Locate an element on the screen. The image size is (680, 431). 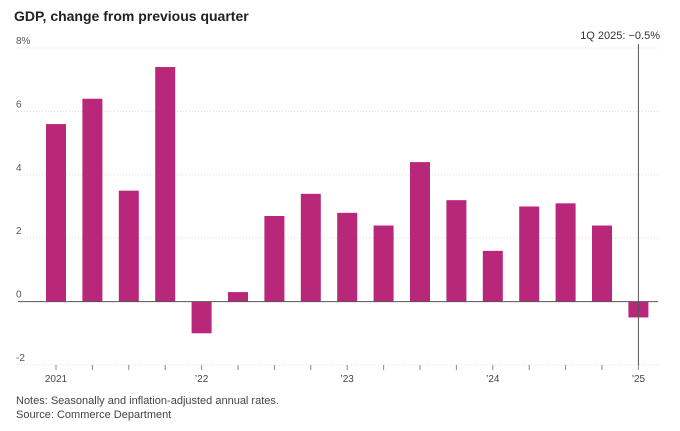
x-tick-label: ’23 is located at coordinates (348, 379).